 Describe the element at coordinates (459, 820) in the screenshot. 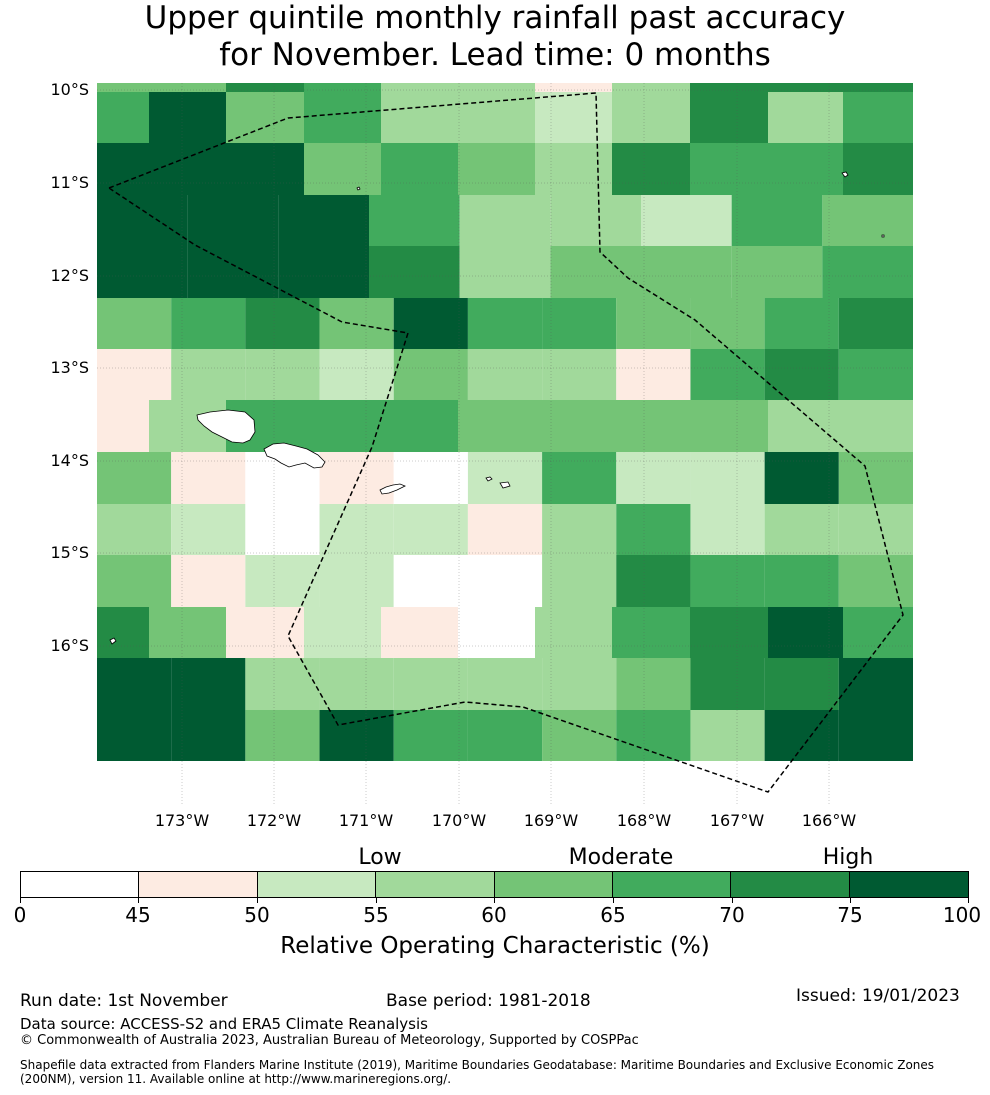

I see `lon-label-170w: 170°W` at that location.